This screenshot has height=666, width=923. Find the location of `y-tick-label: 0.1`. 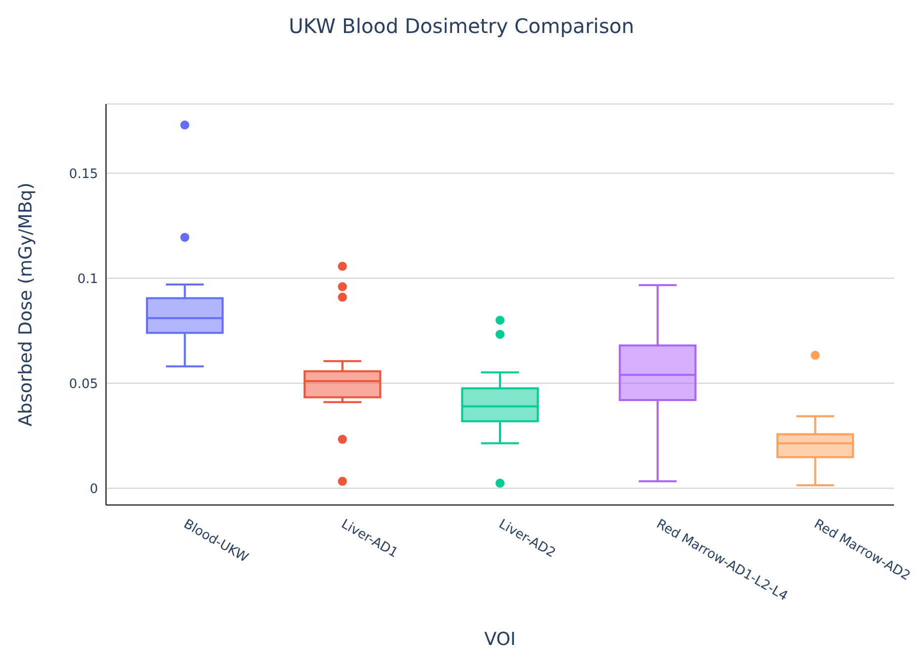

y-tick-label: 0.1 is located at coordinates (87, 279).